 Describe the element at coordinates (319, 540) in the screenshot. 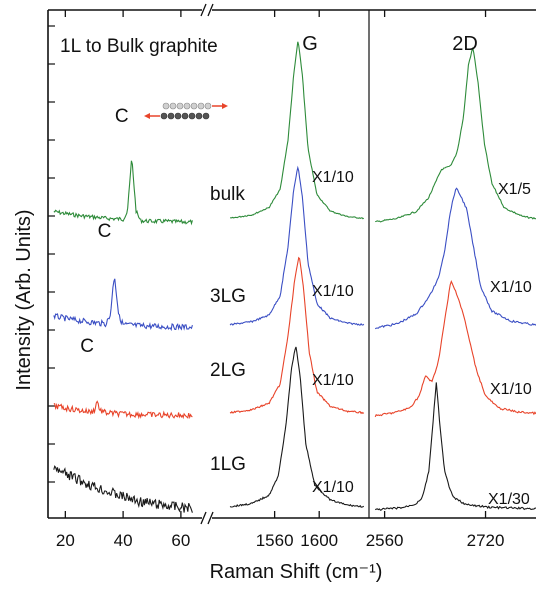

I see `x-tick-label: 1600` at that location.